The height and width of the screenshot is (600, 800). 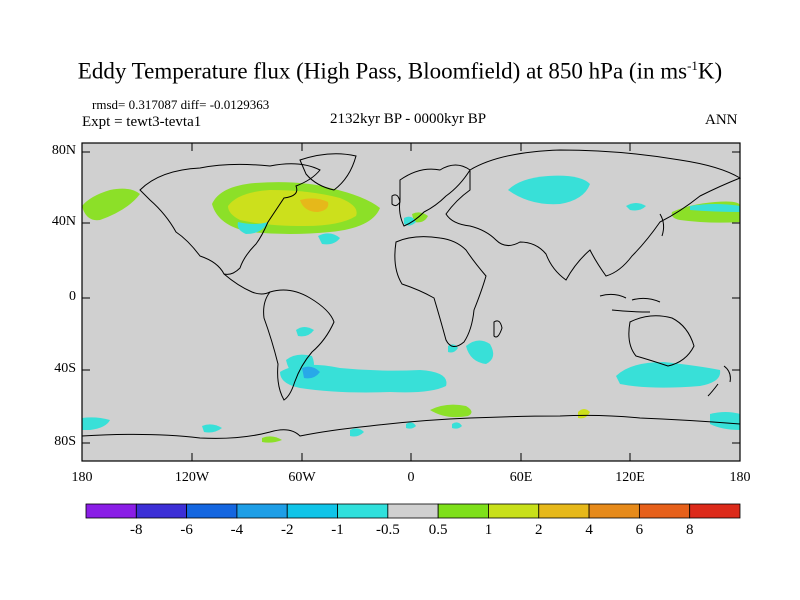 What do you see at coordinates (662, 225) in the screenshot?
I see `japan-coastline` at bounding box center [662, 225].